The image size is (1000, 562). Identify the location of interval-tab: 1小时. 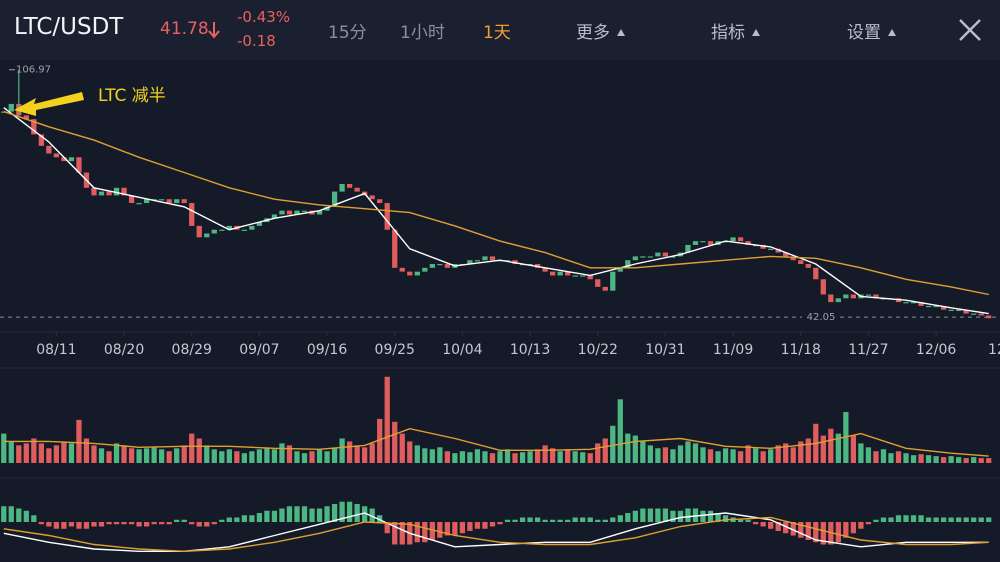
(422, 33).